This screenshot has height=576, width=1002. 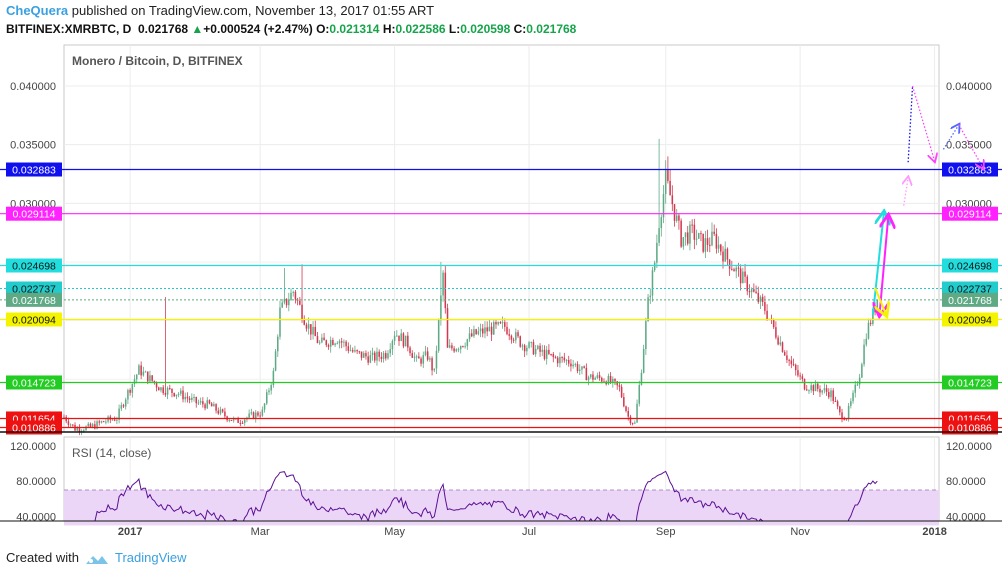 I want to click on level-price-label: 0.021768, so click(x=34, y=301).